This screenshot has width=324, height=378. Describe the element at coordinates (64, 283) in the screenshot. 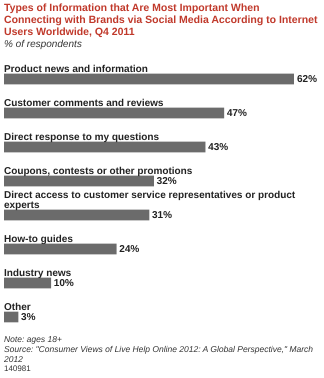

I see `data-label: 10%` at that location.